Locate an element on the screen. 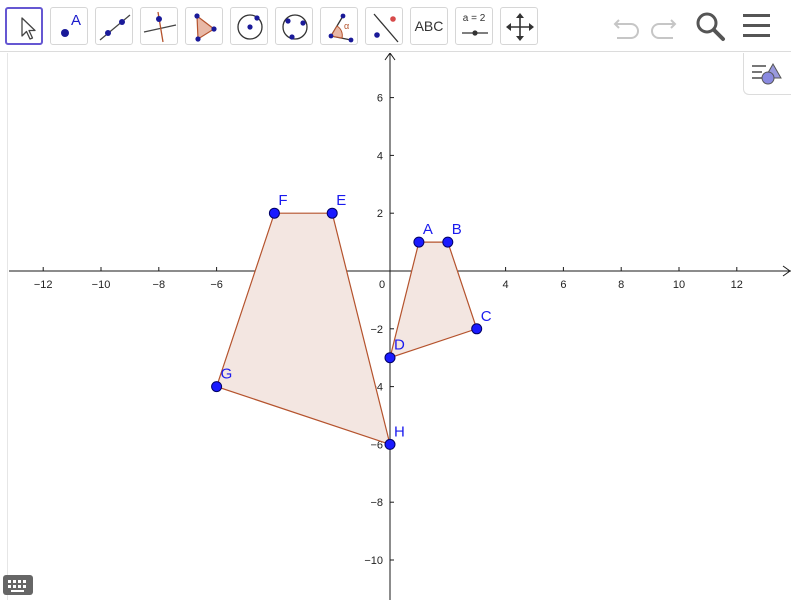 The height and width of the screenshot is (605, 791). angle-icon is located at coordinates (341, 28).